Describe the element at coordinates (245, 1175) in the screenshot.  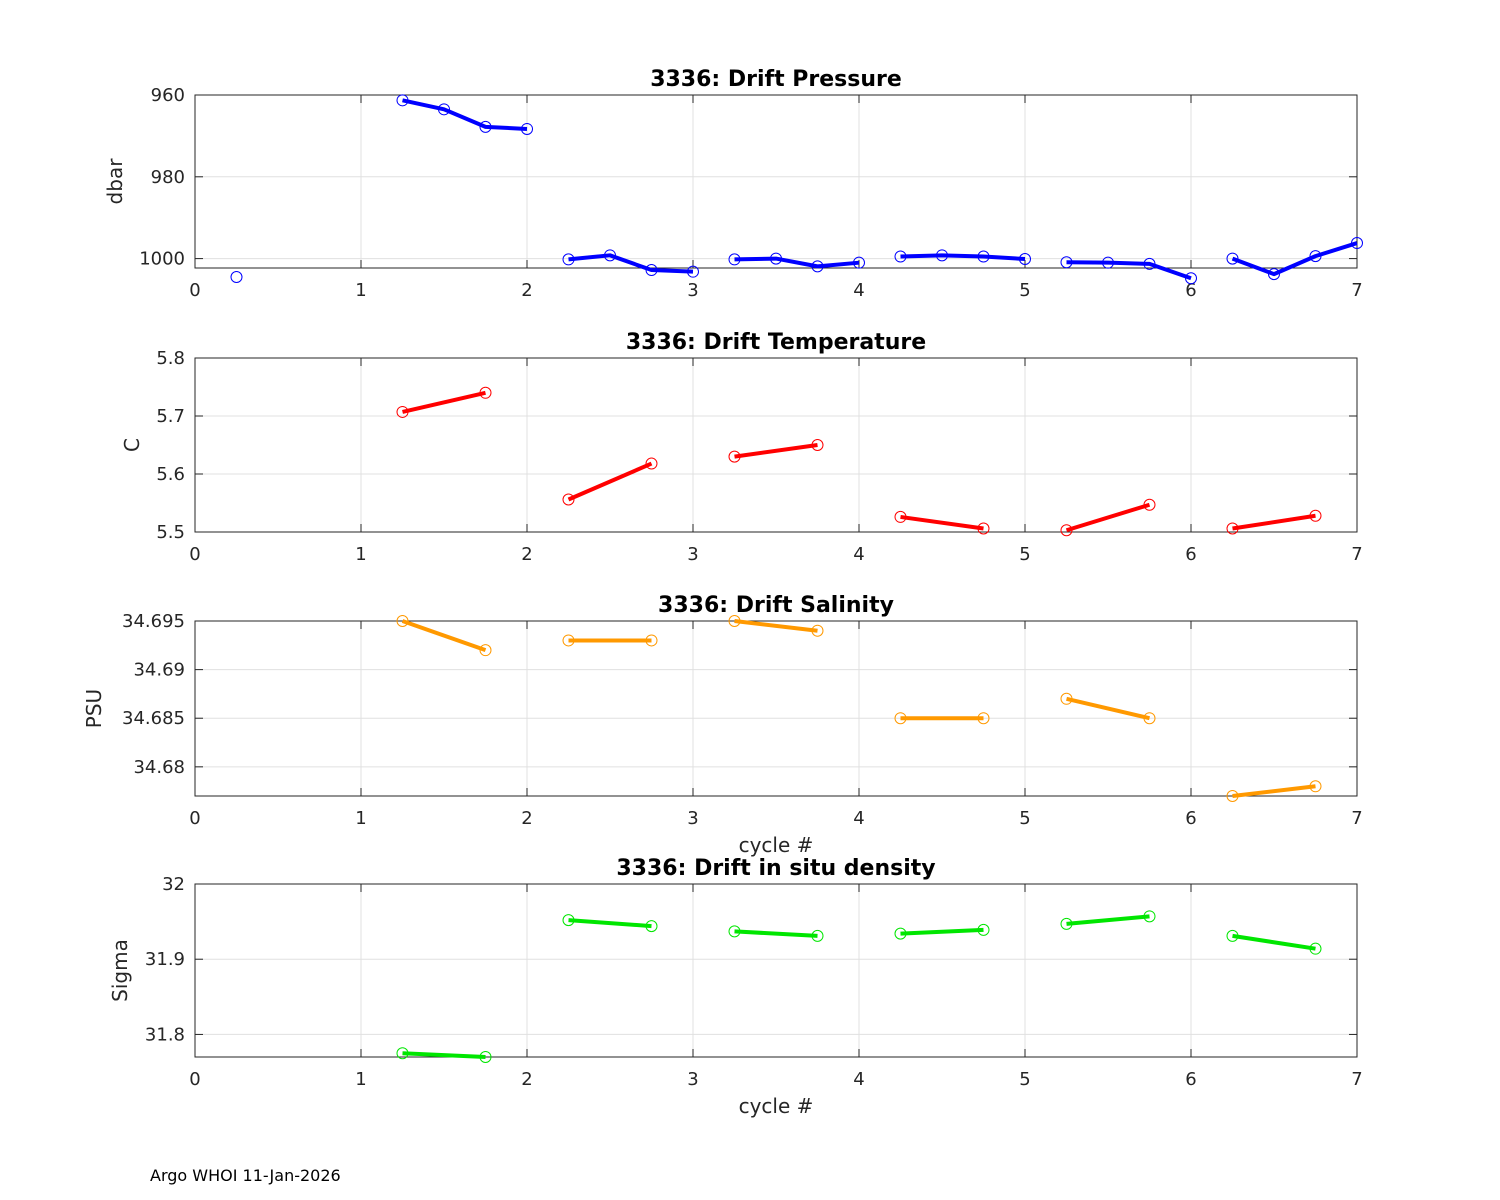
I see `footer-credit: Argo WHOI 11-Jan-2026` at that location.